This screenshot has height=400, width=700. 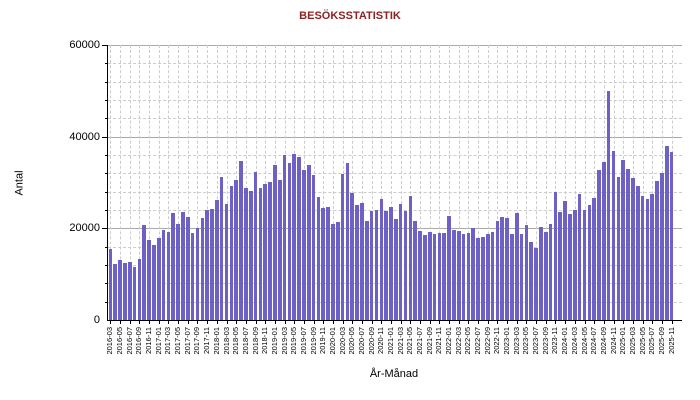 I want to click on x-tick-label: 2023-01, so click(x=507, y=341).